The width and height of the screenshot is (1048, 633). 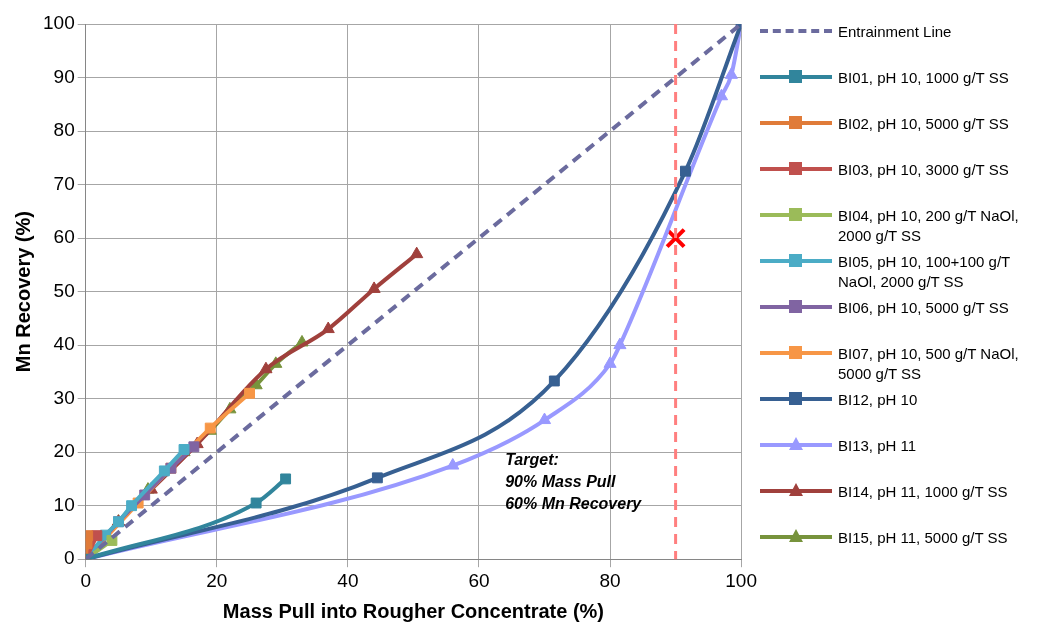 I want to click on x-tick-label: 40, so click(x=348, y=580).